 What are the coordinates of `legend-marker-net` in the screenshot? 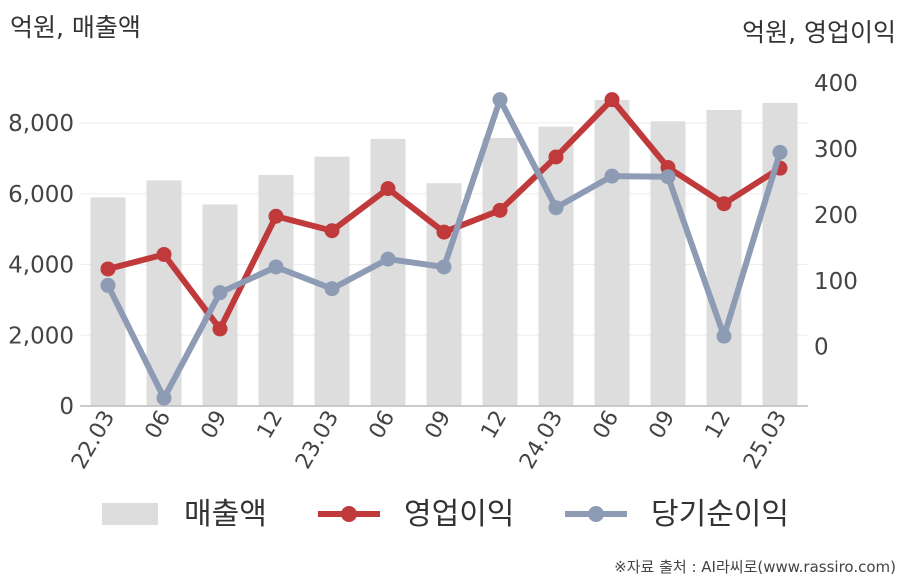 It's located at (596, 514).